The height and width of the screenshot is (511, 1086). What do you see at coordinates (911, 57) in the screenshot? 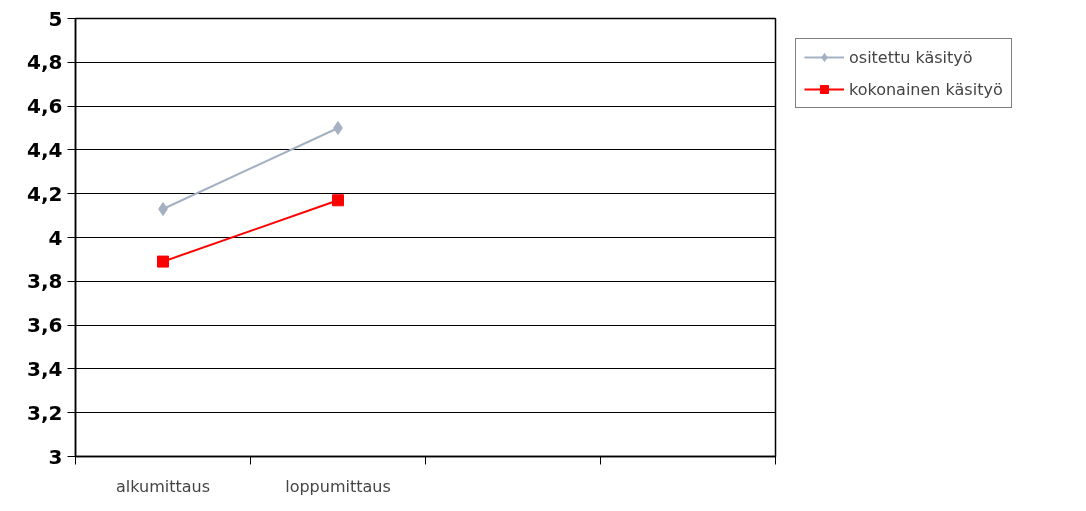
I see `legend-label: ositettu käsityö` at bounding box center [911, 57].